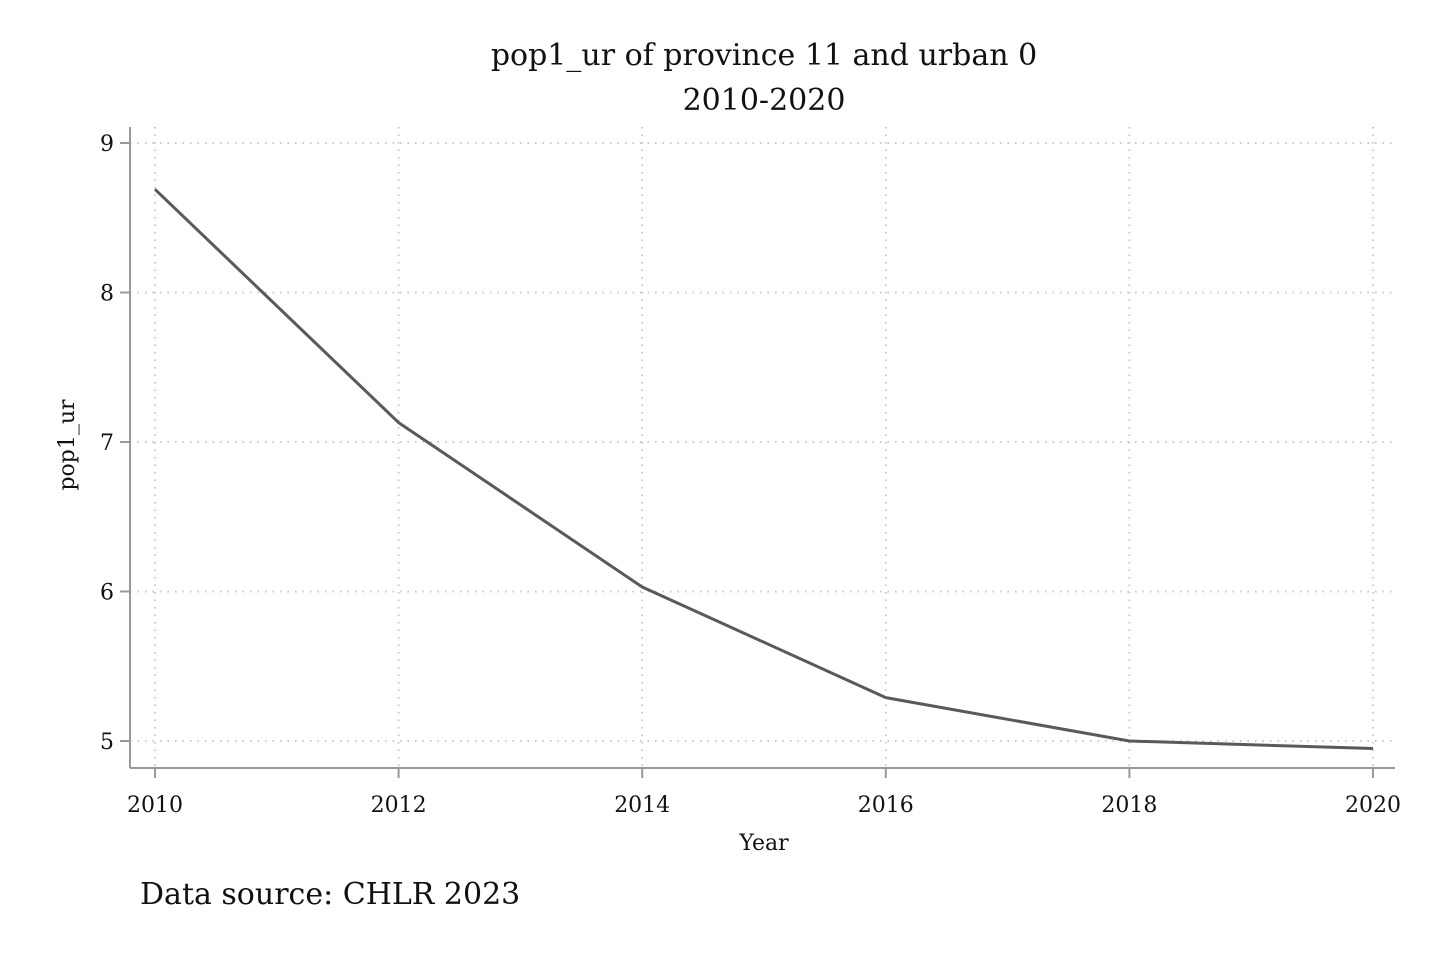  What do you see at coordinates (399, 805) in the screenshot?
I see `x-tick-label: 2012` at bounding box center [399, 805].